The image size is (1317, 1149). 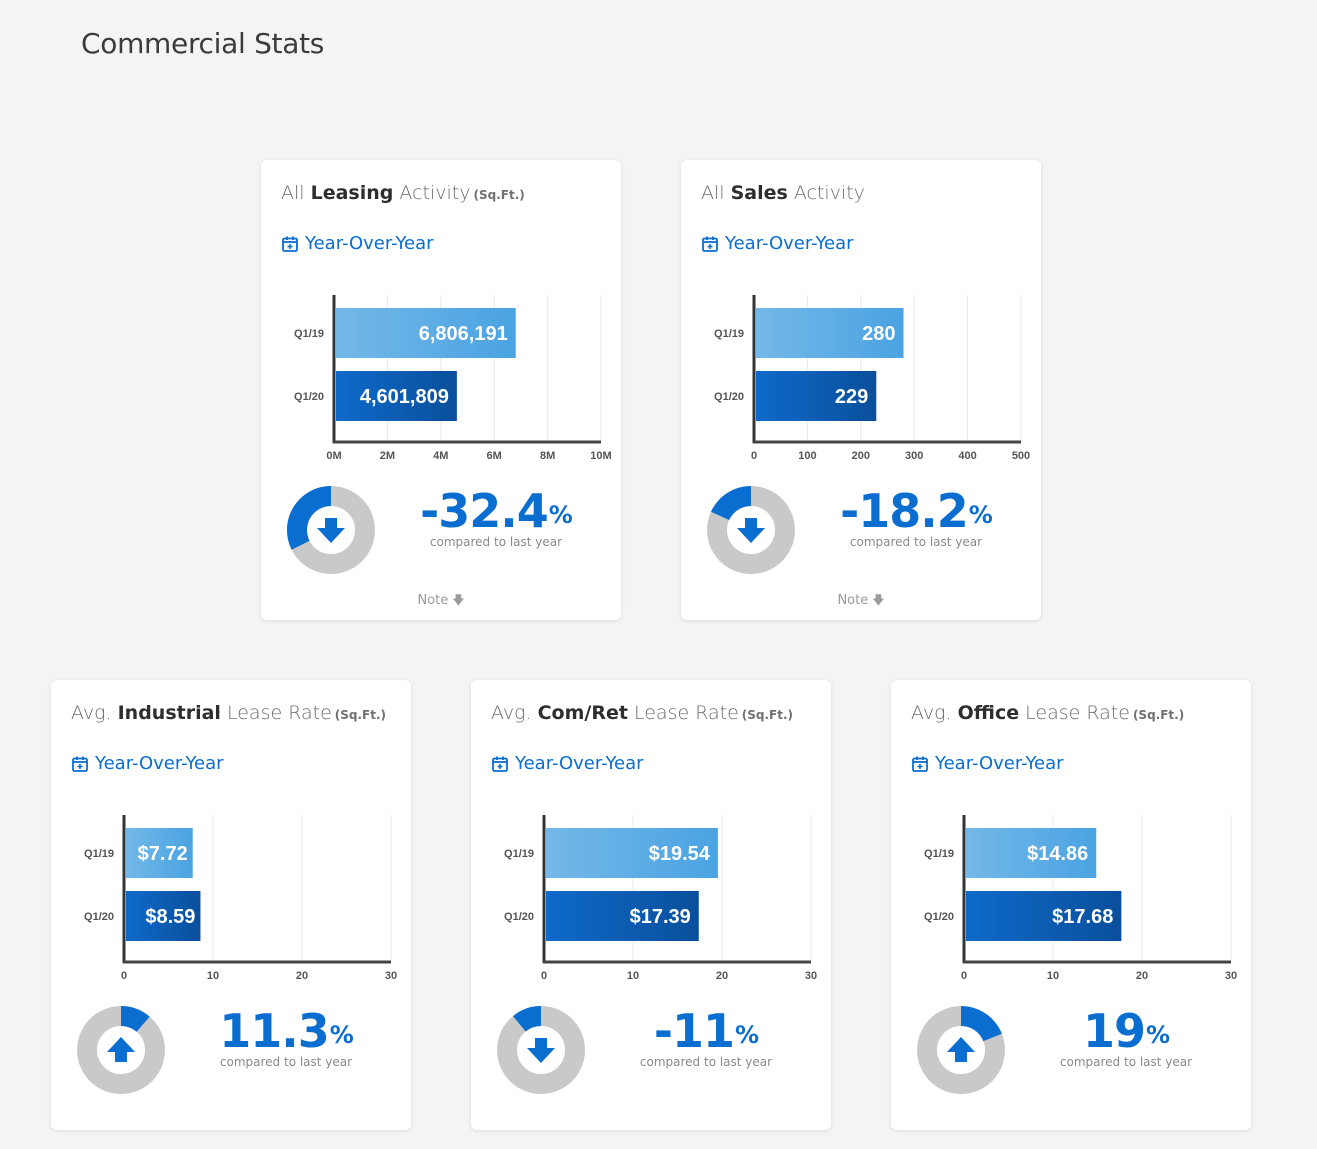 What do you see at coordinates (440, 456) in the screenshot?
I see `x-tick-label: 4M` at bounding box center [440, 456].